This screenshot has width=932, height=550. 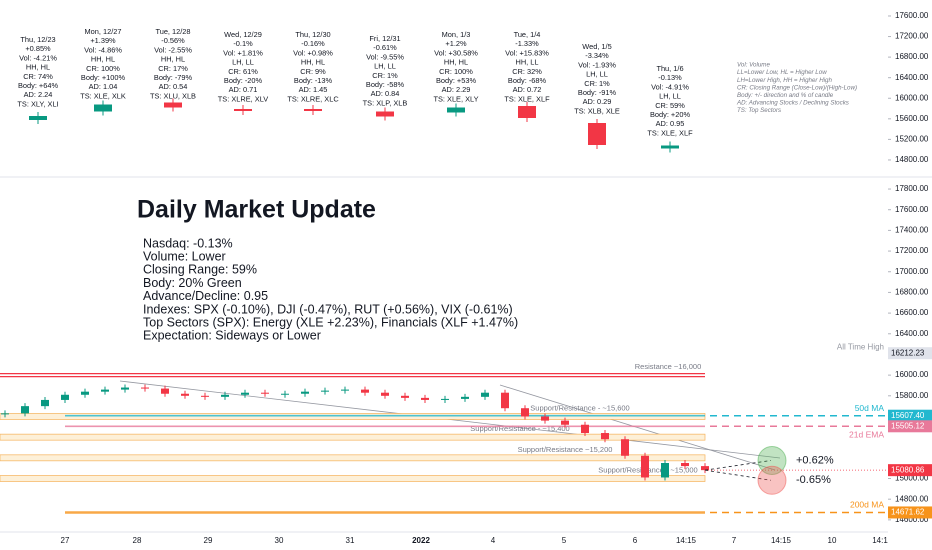 What do you see at coordinates (103, 59) in the screenshot?
I see `daily-note: HH, HL` at bounding box center [103, 59].